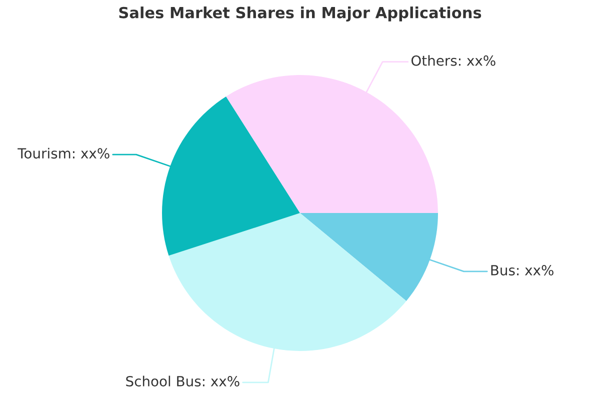  I want to click on slice-label: Bus: xx%, so click(522, 270).